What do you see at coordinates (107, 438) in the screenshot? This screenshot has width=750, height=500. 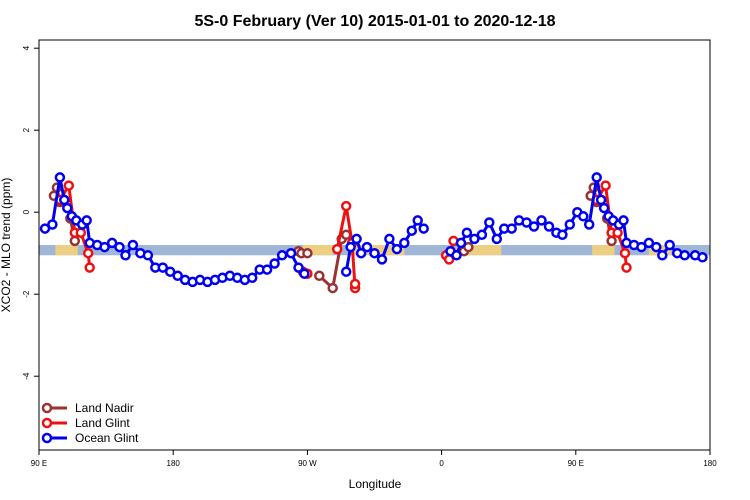 I see `legend-label: Ocean Glint` at bounding box center [107, 438].